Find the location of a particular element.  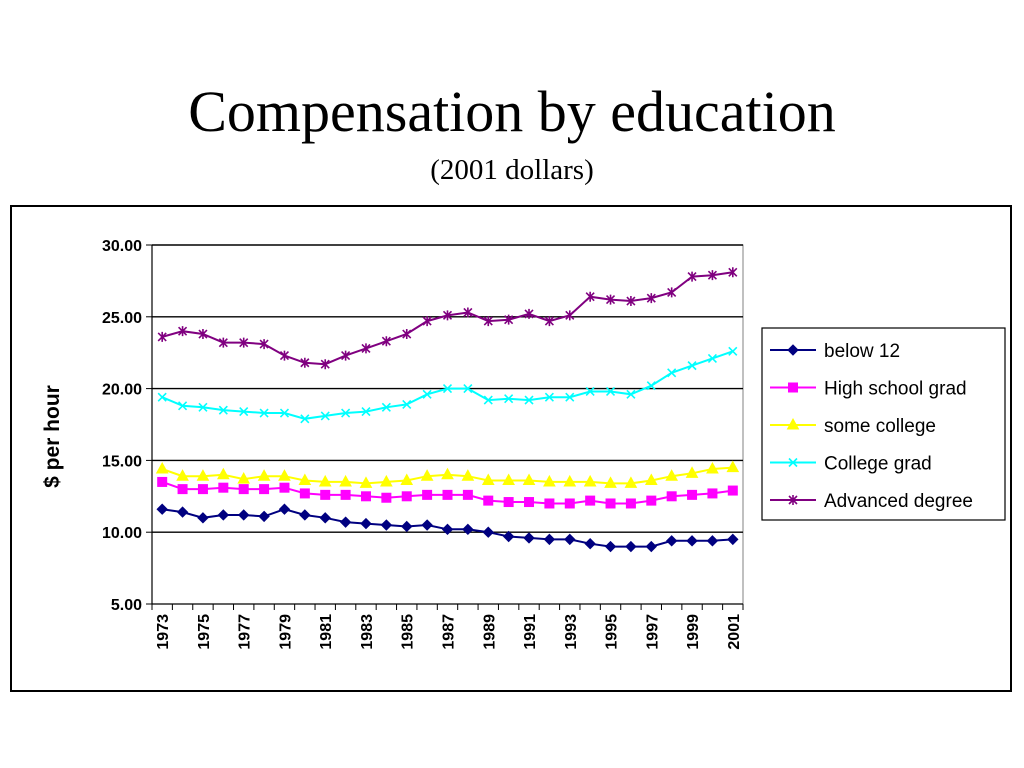

y-tick-label: 20.00 is located at coordinates (122, 390).